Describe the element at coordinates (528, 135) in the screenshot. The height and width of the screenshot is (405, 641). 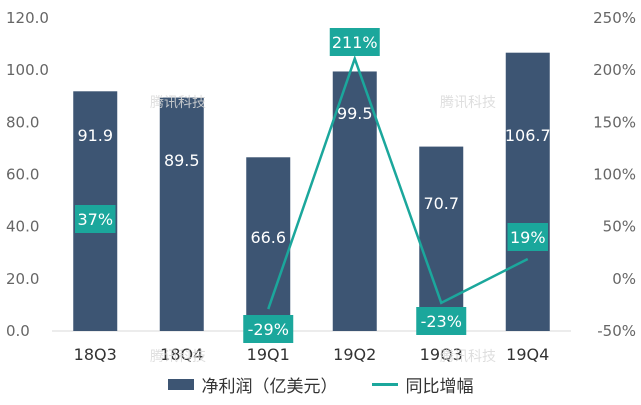
I see `bar-value-label: 106.7` at that location.